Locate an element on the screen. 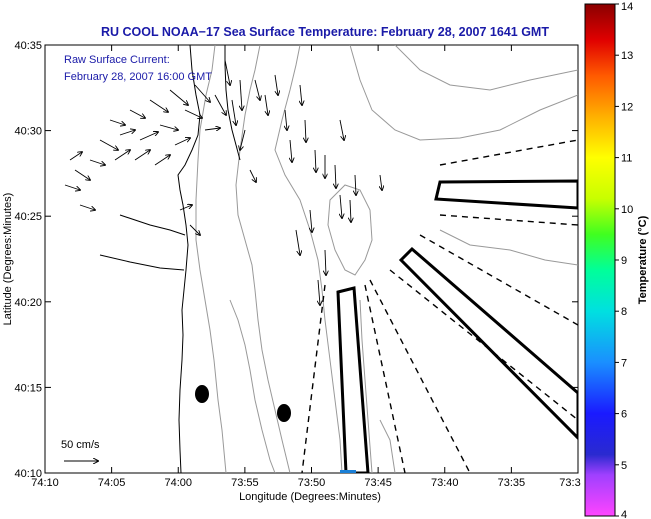 The image size is (651, 519). x-tick-label: 74:05 is located at coordinates (112, 483).